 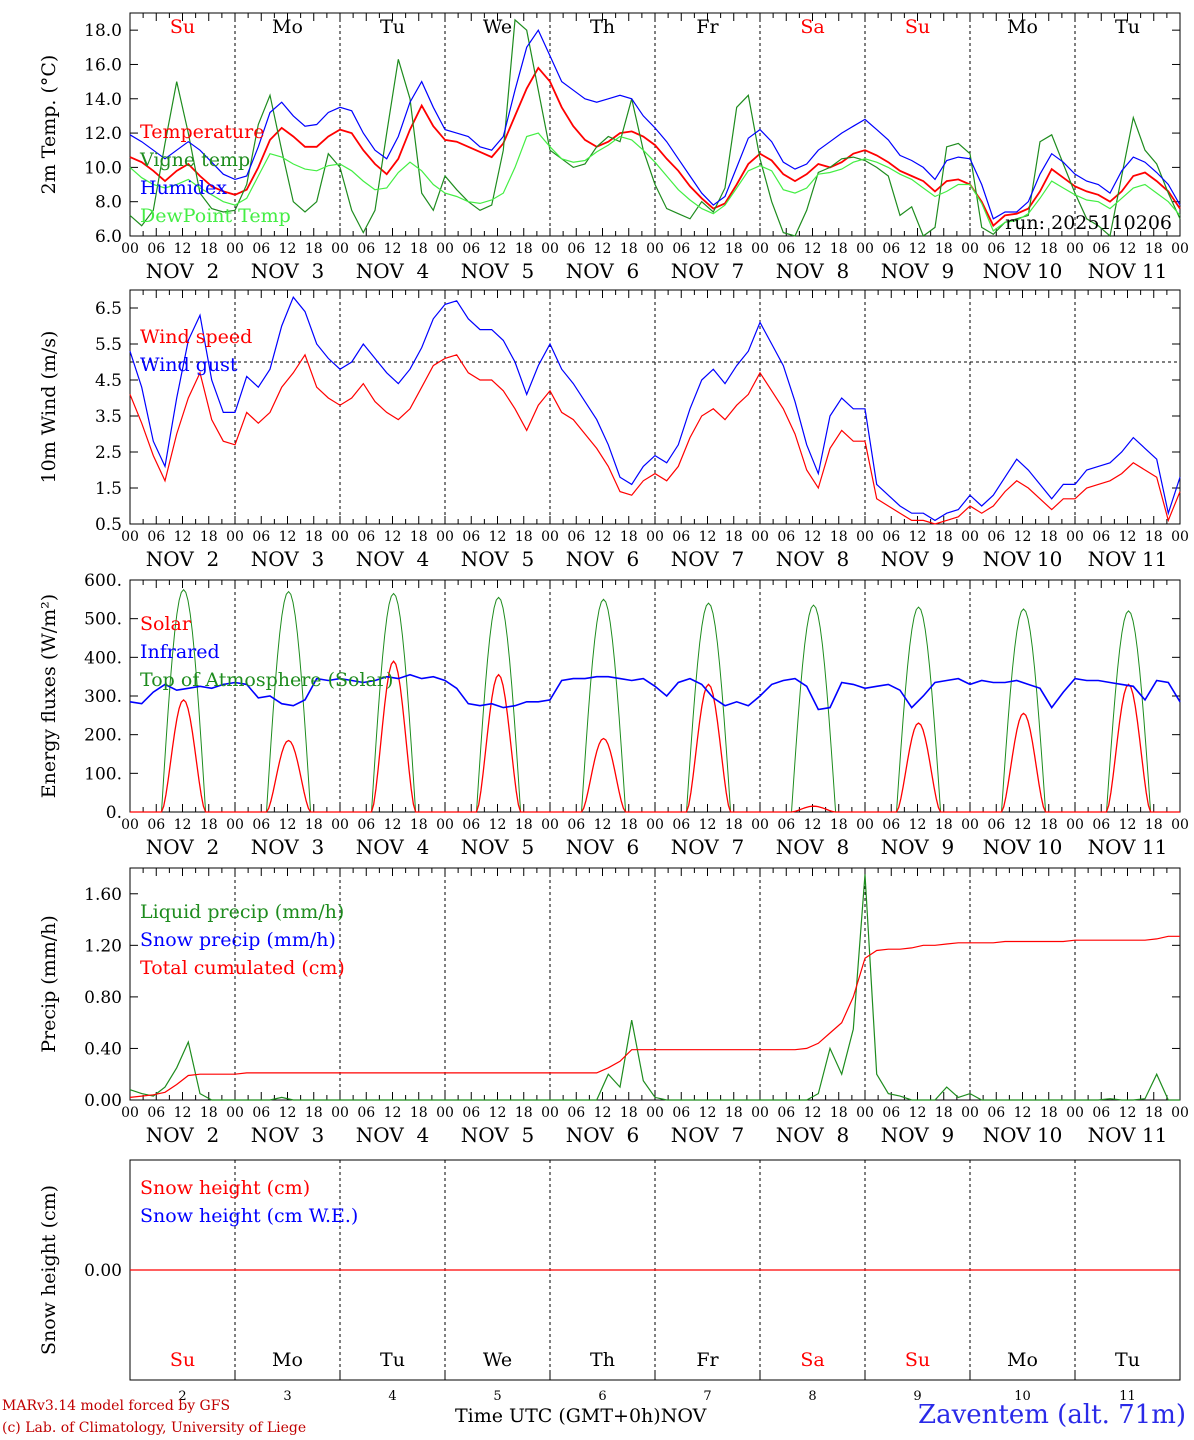 I want to click on legend-entry: Snow precip (mm/h), so click(x=238, y=940).